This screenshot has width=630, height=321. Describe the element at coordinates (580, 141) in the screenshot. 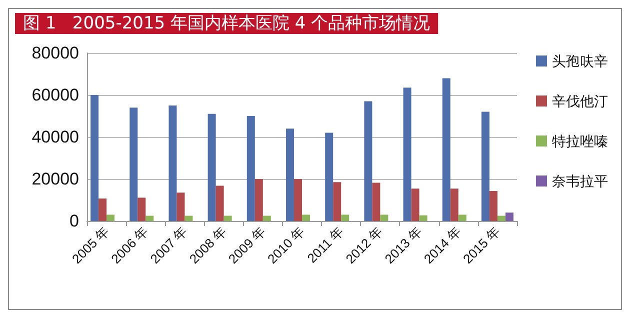

I see `legend-label: 特拉唑嗪` at that location.